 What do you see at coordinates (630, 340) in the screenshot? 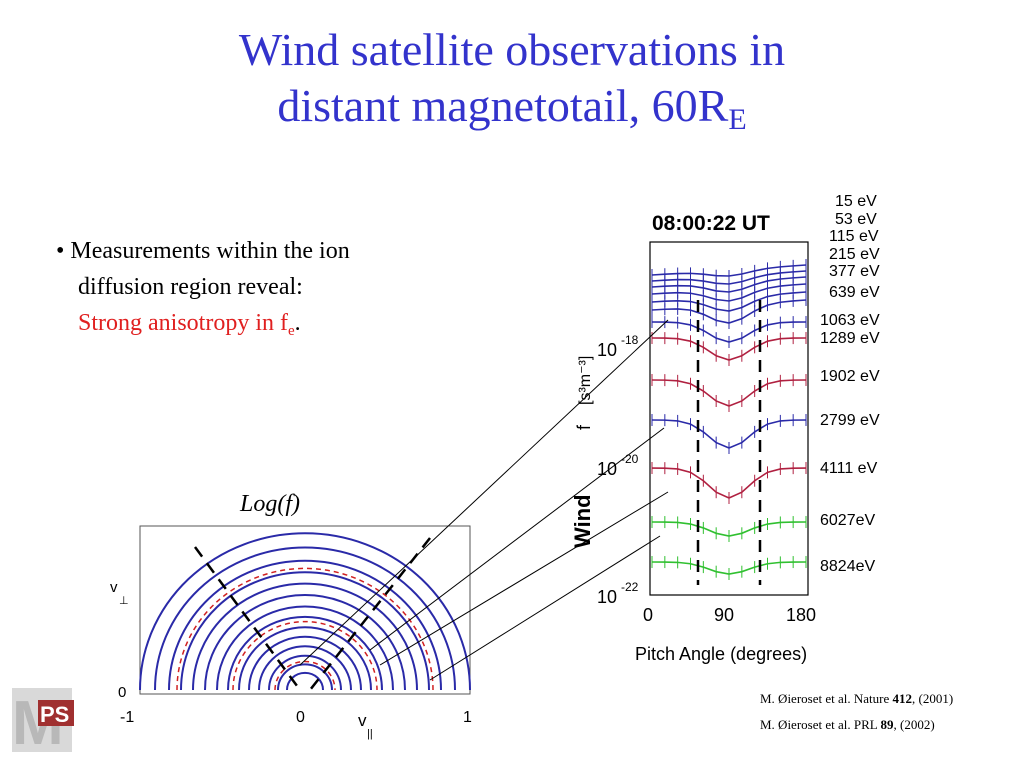
I see `right-ytick-1-exp: -18` at bounding box center [630, 340].